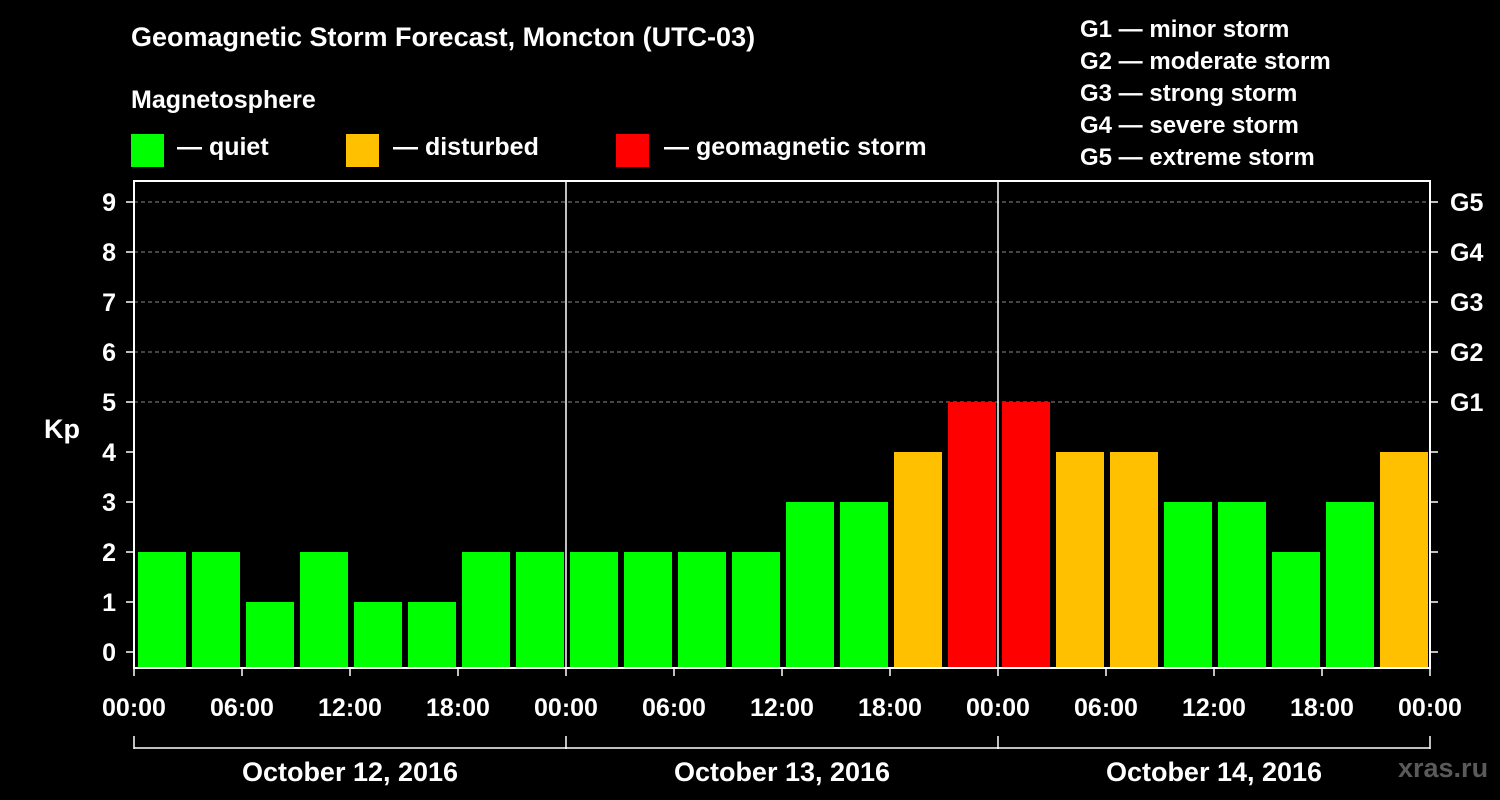  What do you see at coordinates (109, 653) in the screenshot?
I see `y-tick-label: 0` at bounding box center [109, 653].